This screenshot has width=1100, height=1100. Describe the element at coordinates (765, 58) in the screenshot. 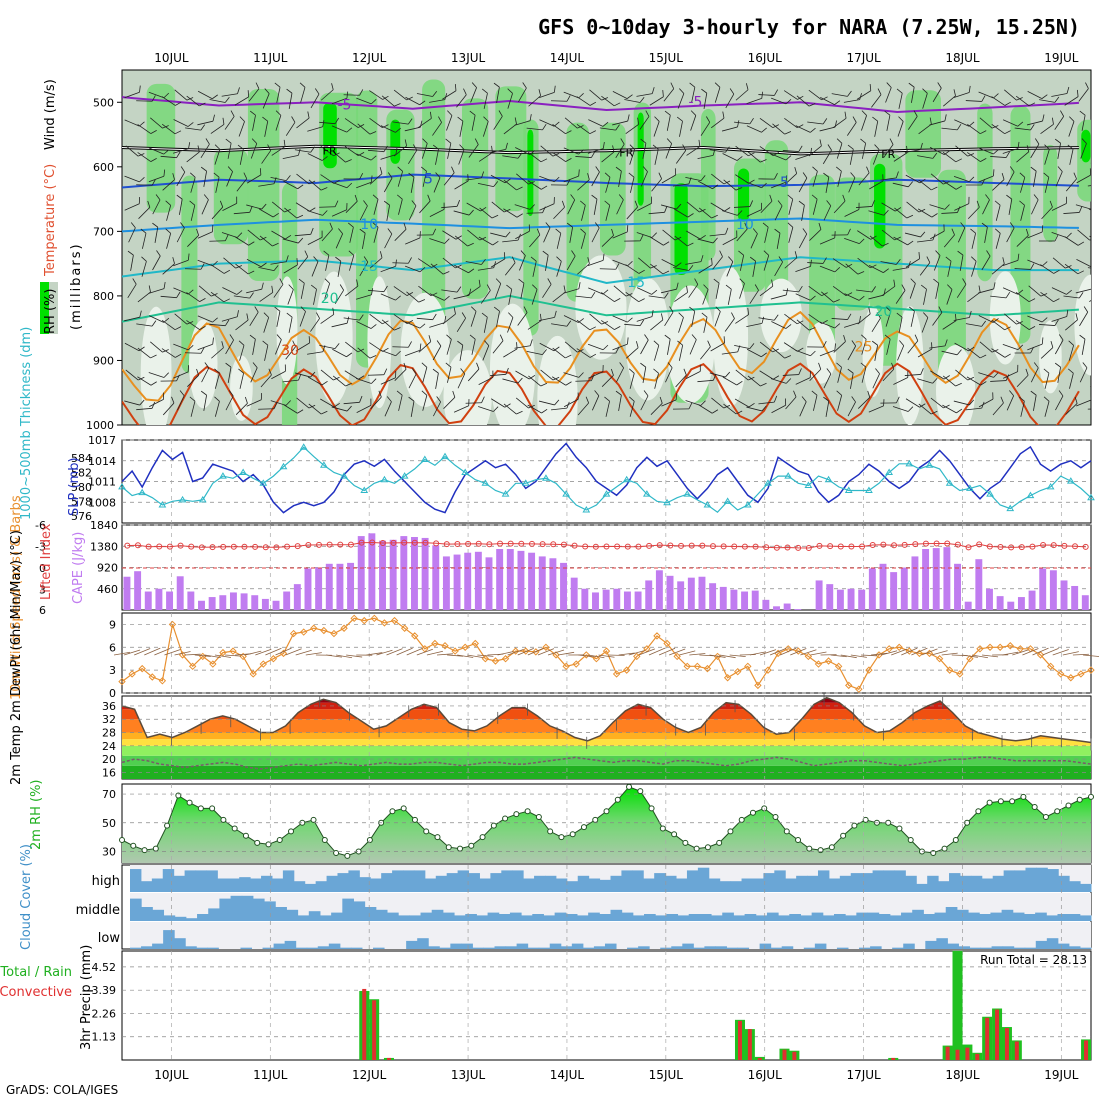

I see `date-label-top: 16JUL` at that location.